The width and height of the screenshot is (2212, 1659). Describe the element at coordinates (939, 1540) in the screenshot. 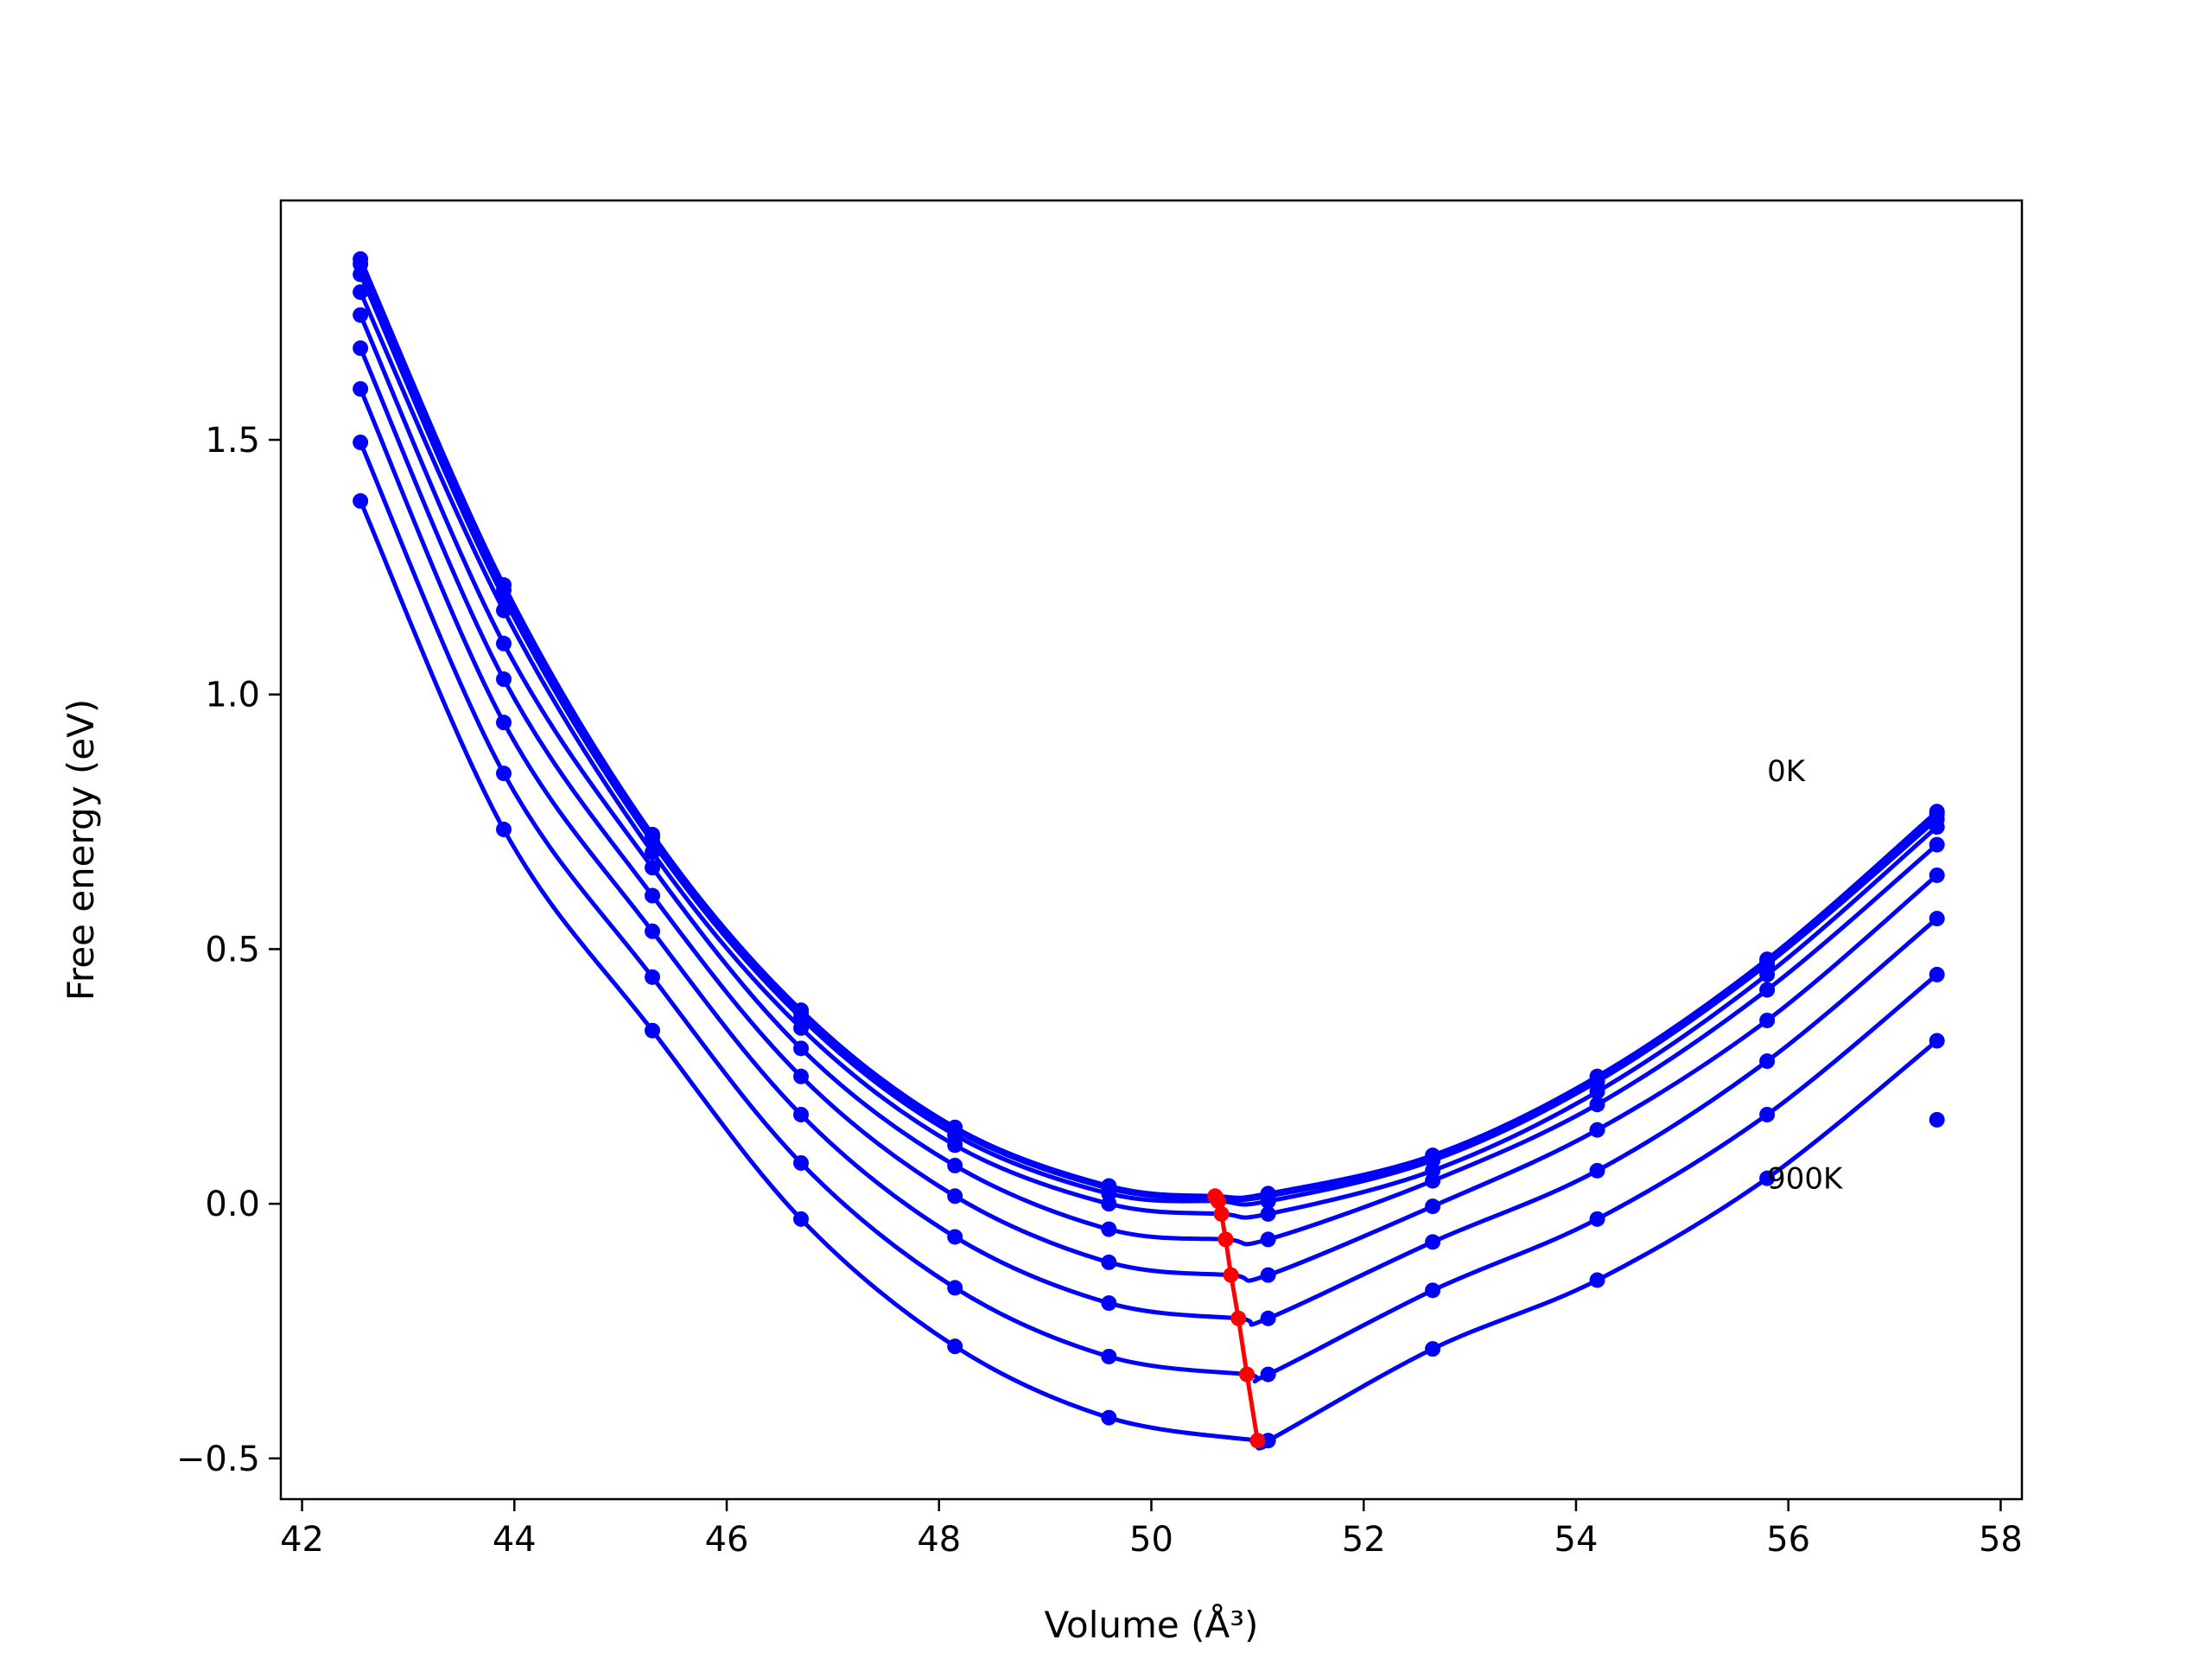

I see `x-tick-label: 48` at that location.